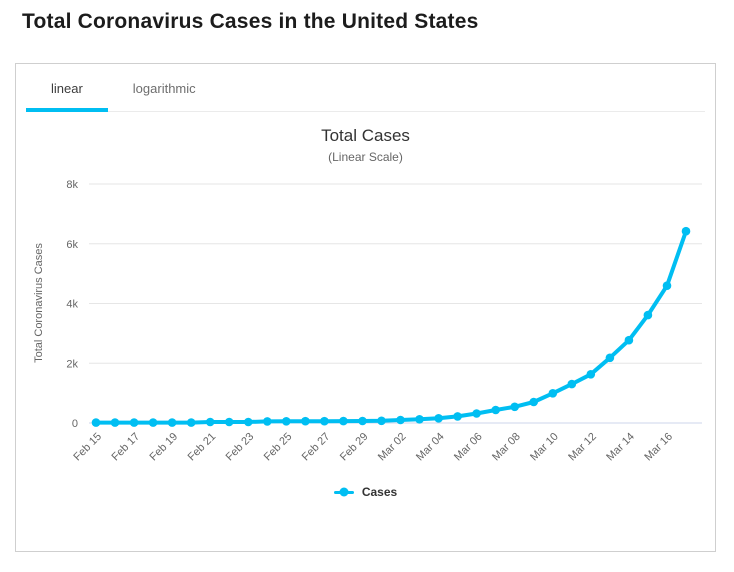 The image size is (734, 572). Describe the element at coordinates (506, 447) in the screenshot. I see `x-tick-label: Mar 08` at that location.